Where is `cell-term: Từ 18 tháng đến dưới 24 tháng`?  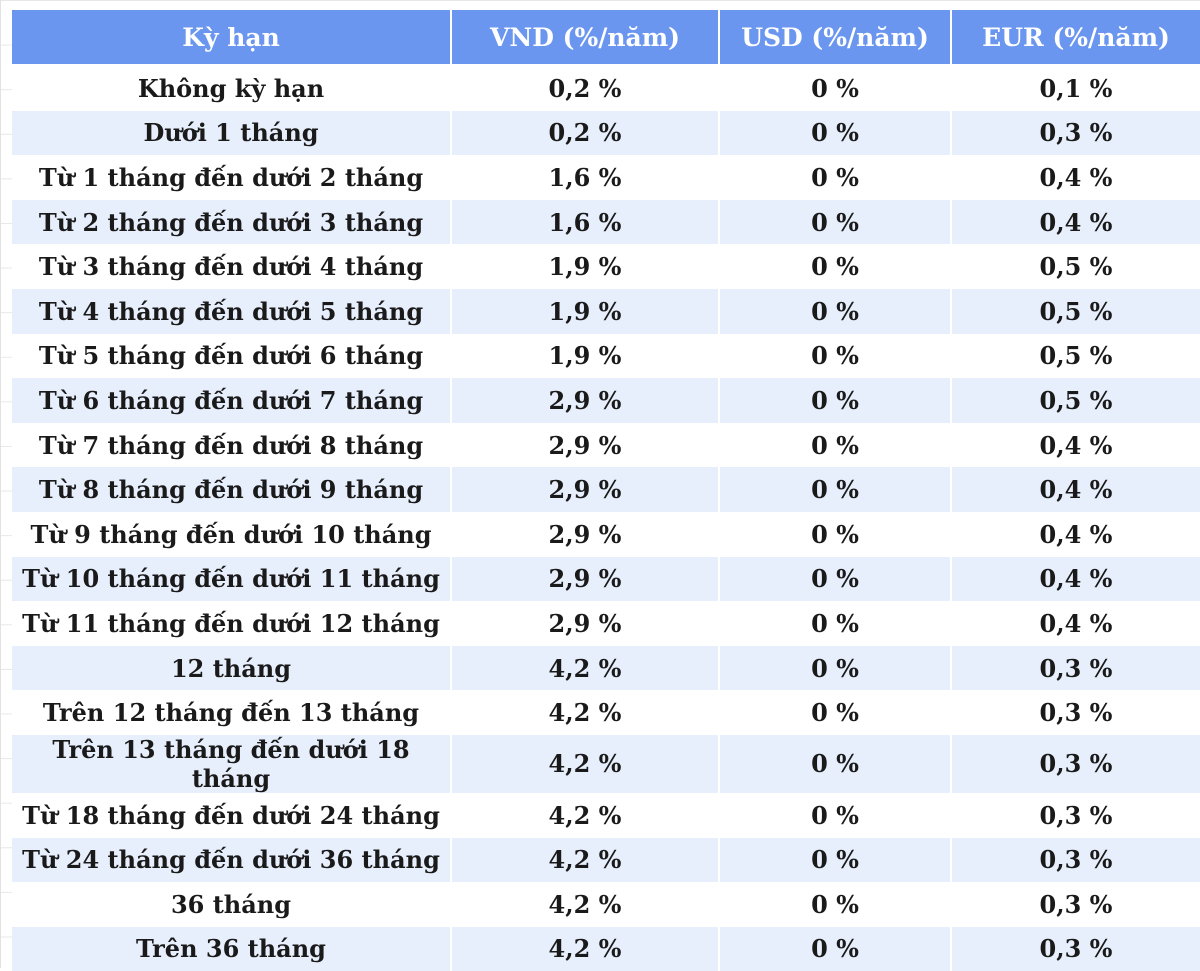
cell-term: Từ 18 tháng đến dưới 24 tháng is located at coordinates (232, 815).